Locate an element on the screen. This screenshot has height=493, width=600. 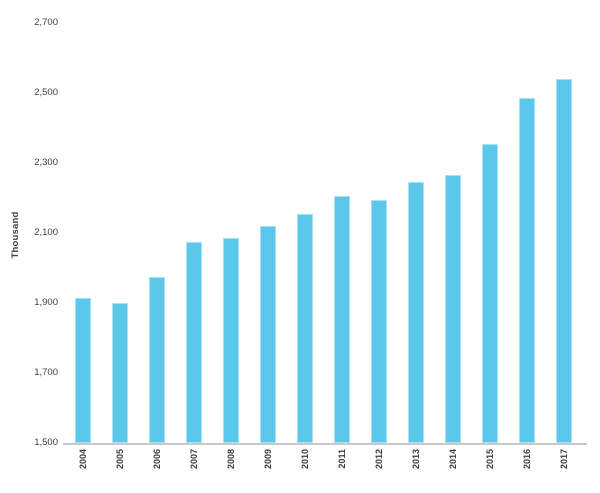
bar-2007 is located at coordinates (193, 342).